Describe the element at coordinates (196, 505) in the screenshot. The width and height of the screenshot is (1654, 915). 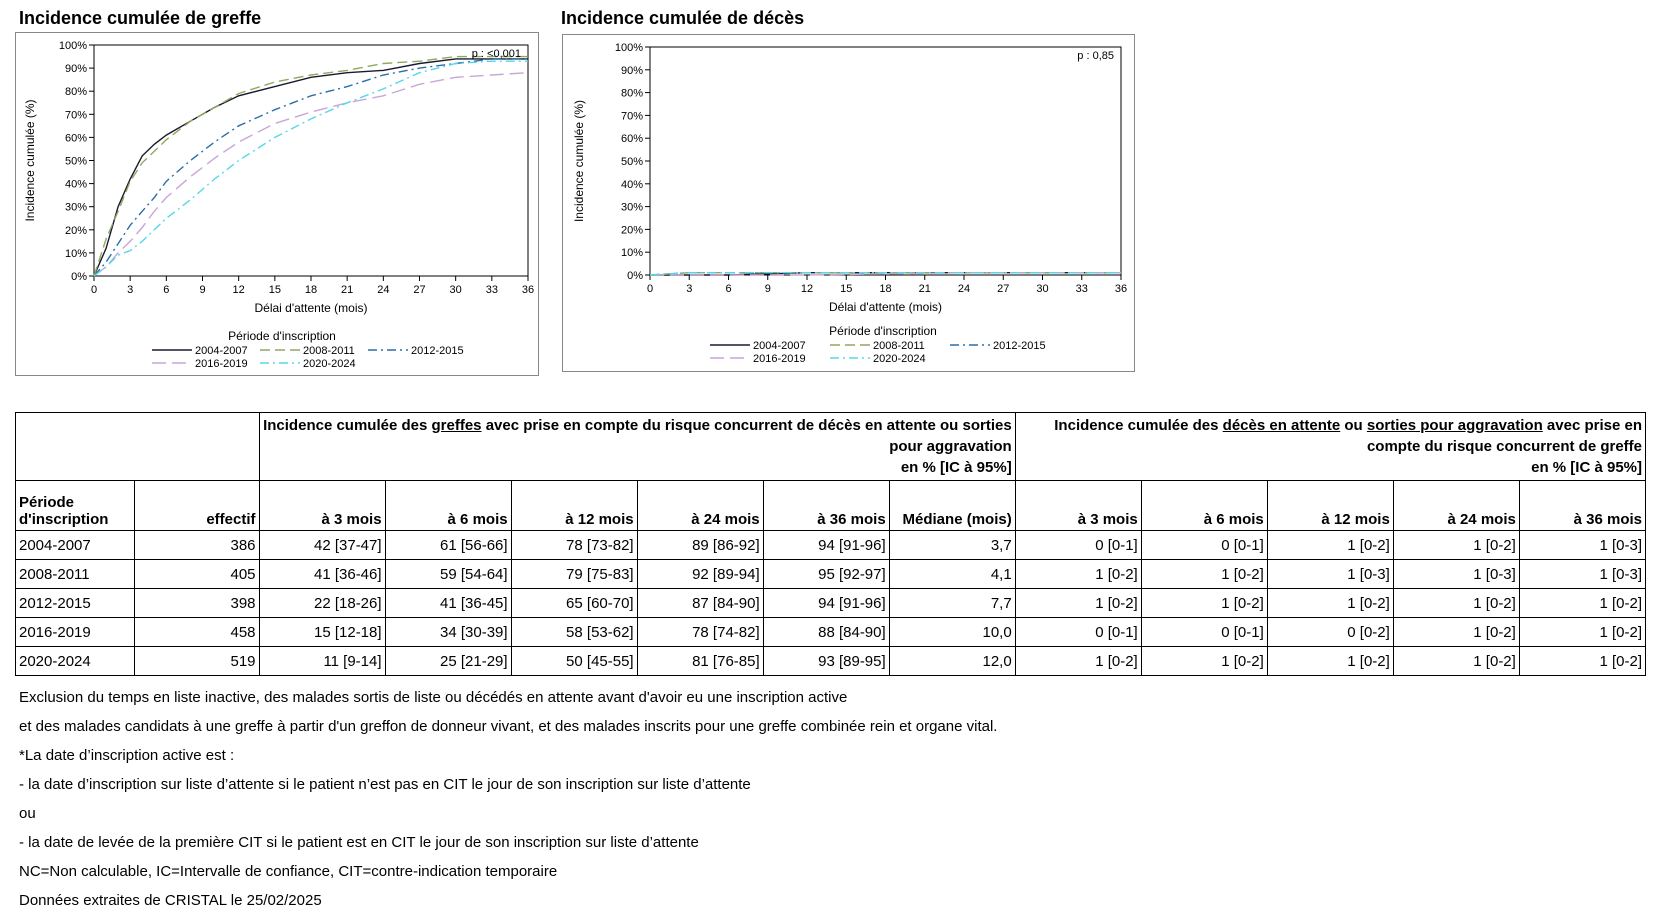
I see `column-header: effectif` at that location.